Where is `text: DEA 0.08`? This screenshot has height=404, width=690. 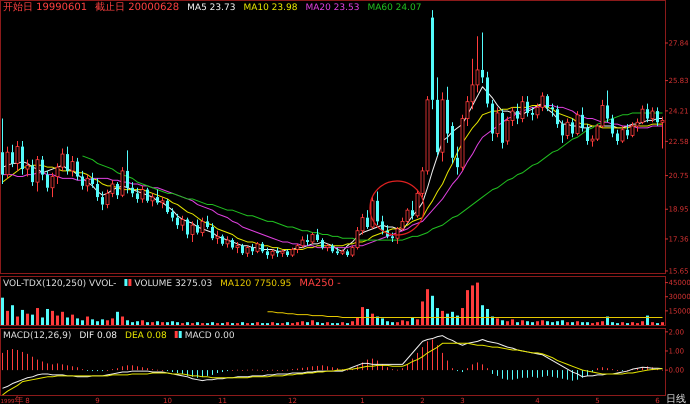 text: DEA 0.08 is located at coordinates (146, 336).